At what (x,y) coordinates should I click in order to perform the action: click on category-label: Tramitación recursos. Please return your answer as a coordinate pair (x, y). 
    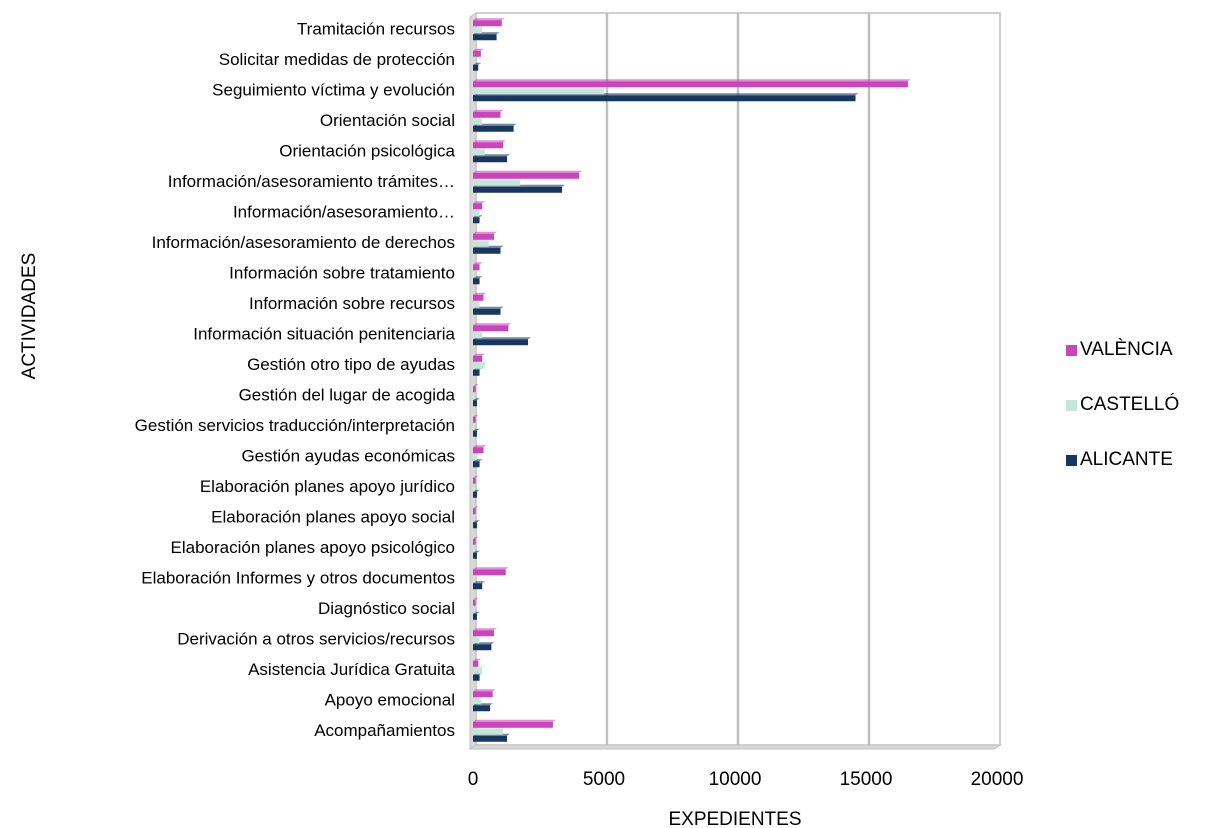
    Looking at the image, I should click on (376, 28).